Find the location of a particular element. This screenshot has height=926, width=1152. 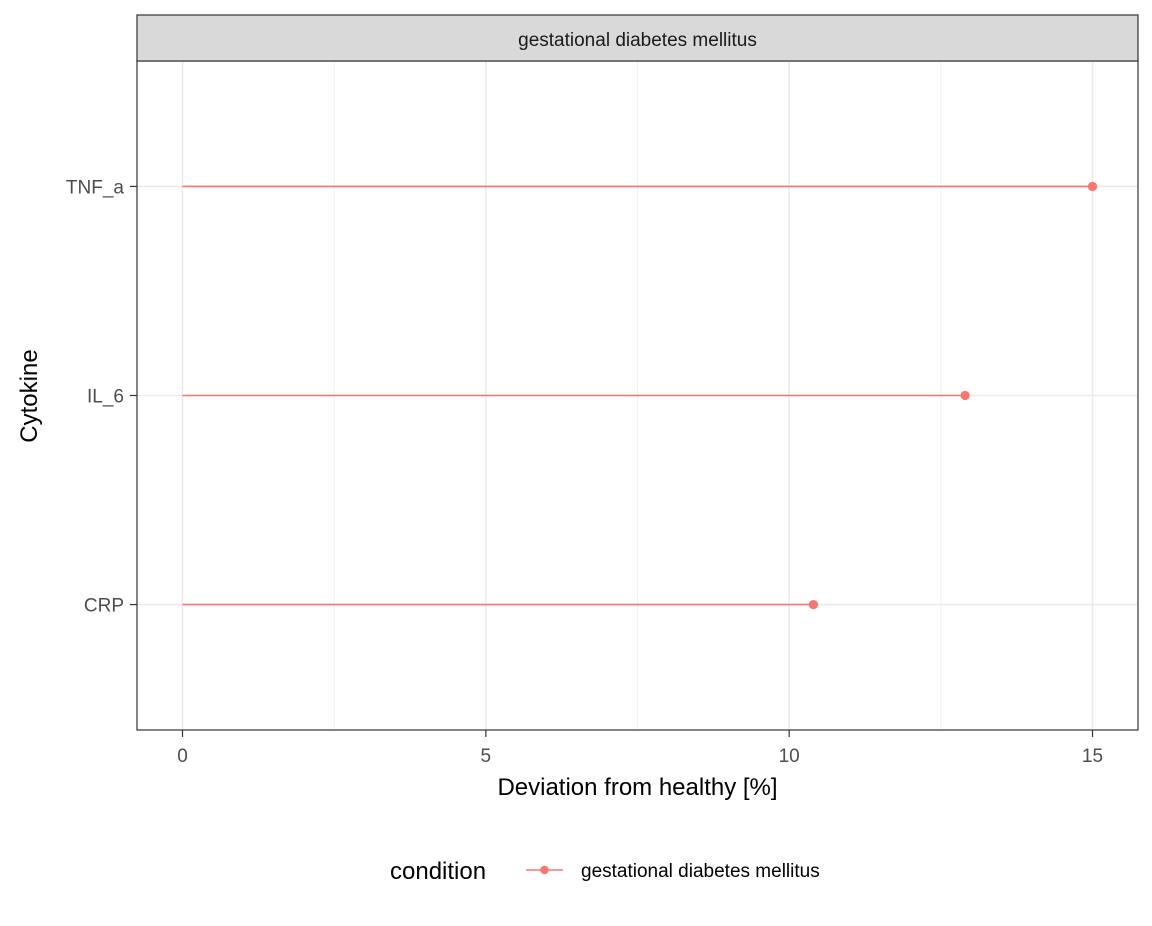

y-tick-label: CRP is located at coordinates (104, 606).